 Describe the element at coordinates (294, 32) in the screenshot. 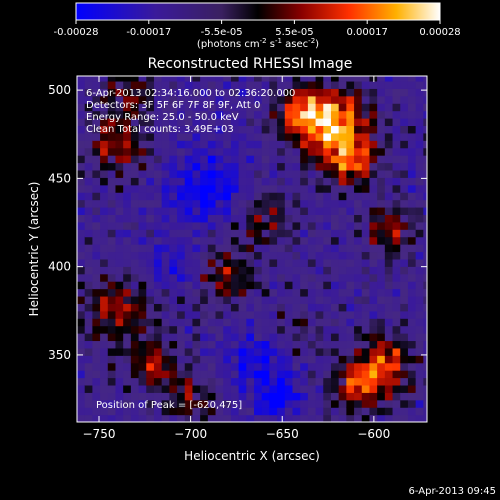

I see `colorbar-tick-label: 5.5e-05` at that location.